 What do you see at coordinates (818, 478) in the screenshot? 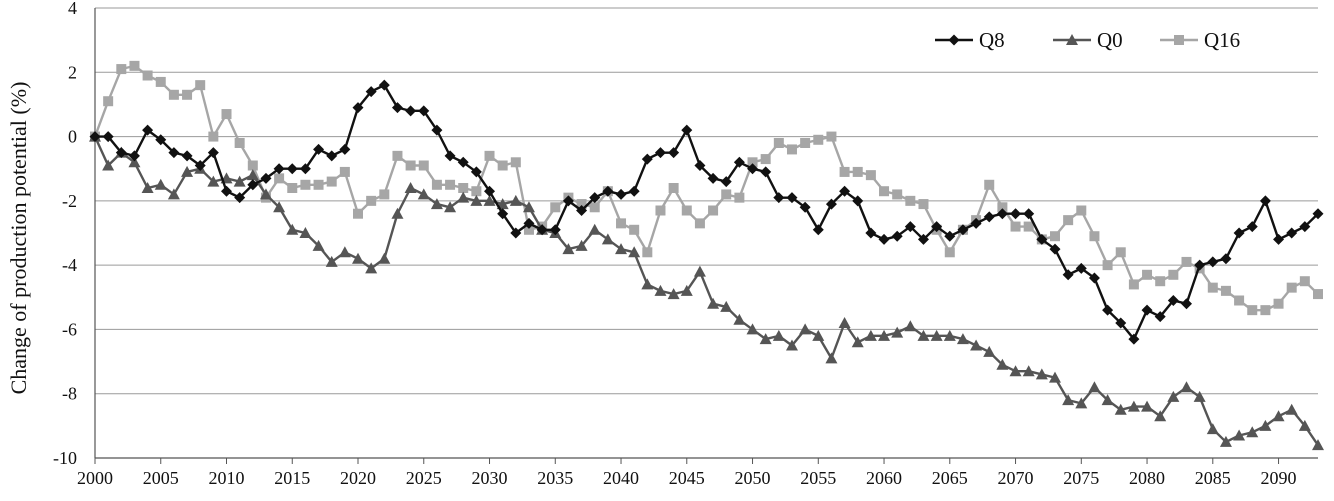
I see `x-tick-label: 2055` at bounding box center [818, 478].